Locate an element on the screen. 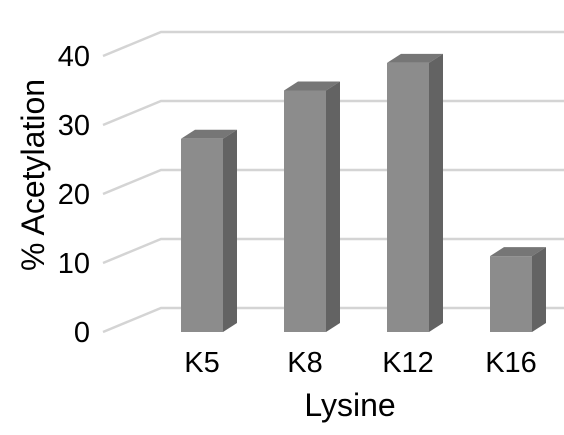 The height and width of the screenshot is (435, 564). bar-K12 is located at coordinates (415, 193).